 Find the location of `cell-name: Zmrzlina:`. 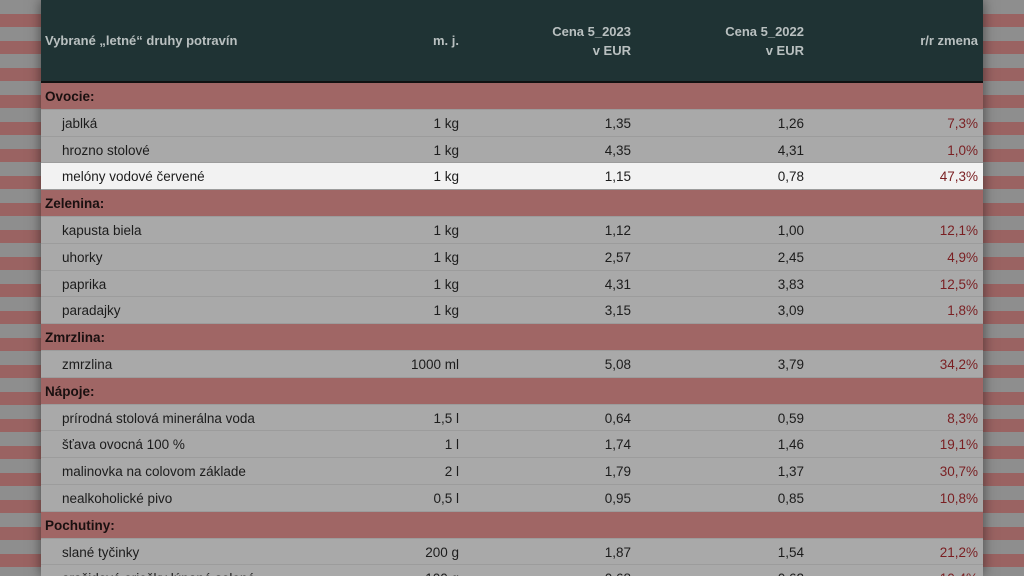

cell-name: Zmrzlina: is located at coordinates (75, 338).